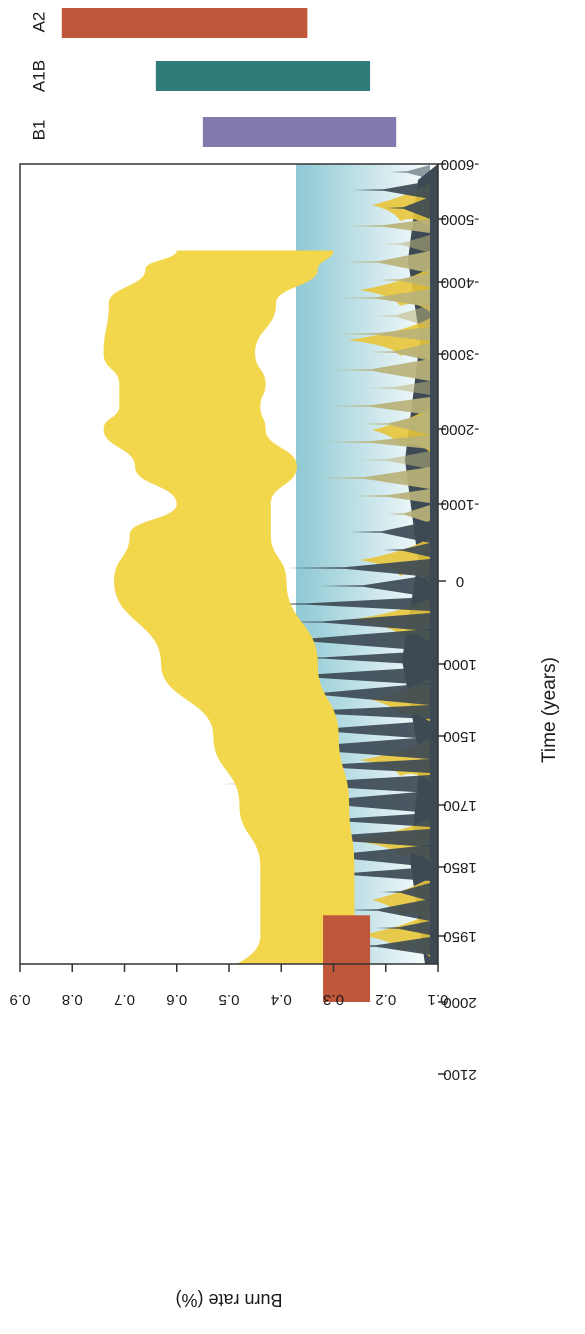 The width and height of the screenshot is (585, 1334). What do you see at coordinates (460, 164) in the screenshot?
I see `time-tick-label: -6000` at bounding box center [460, 164].